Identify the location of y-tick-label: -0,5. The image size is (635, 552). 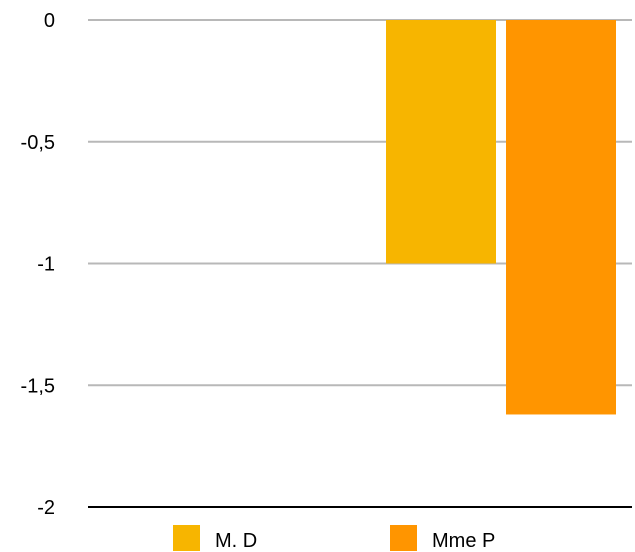
(38, 143).